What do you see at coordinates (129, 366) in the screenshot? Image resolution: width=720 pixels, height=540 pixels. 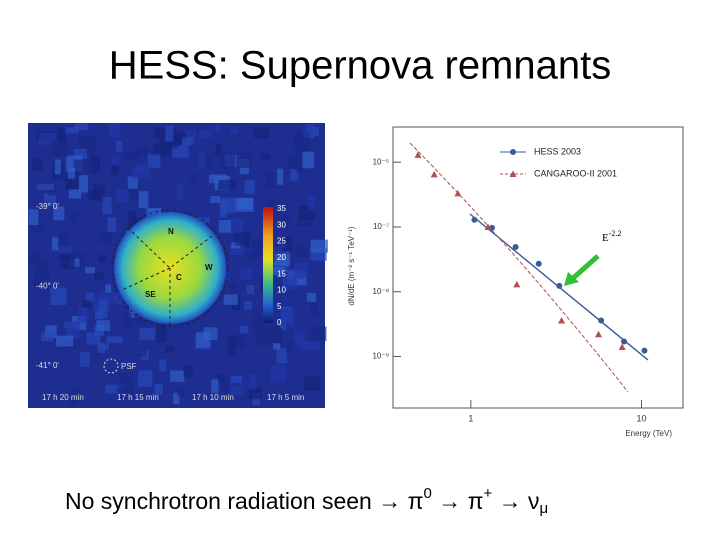 I see `psf-label: PSF` at bounding box center [129, 366].